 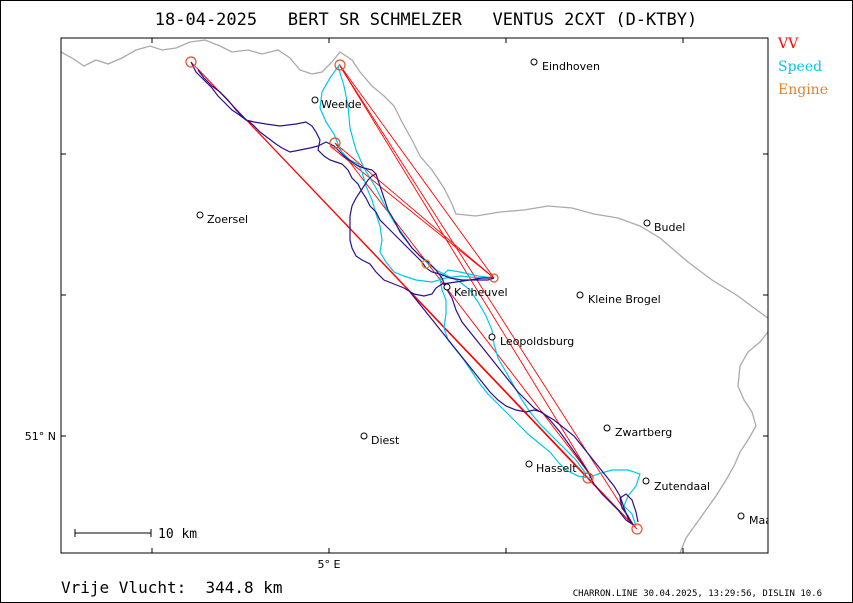 I want to click on svg-text: Weelde, so click(x=341, y=104).